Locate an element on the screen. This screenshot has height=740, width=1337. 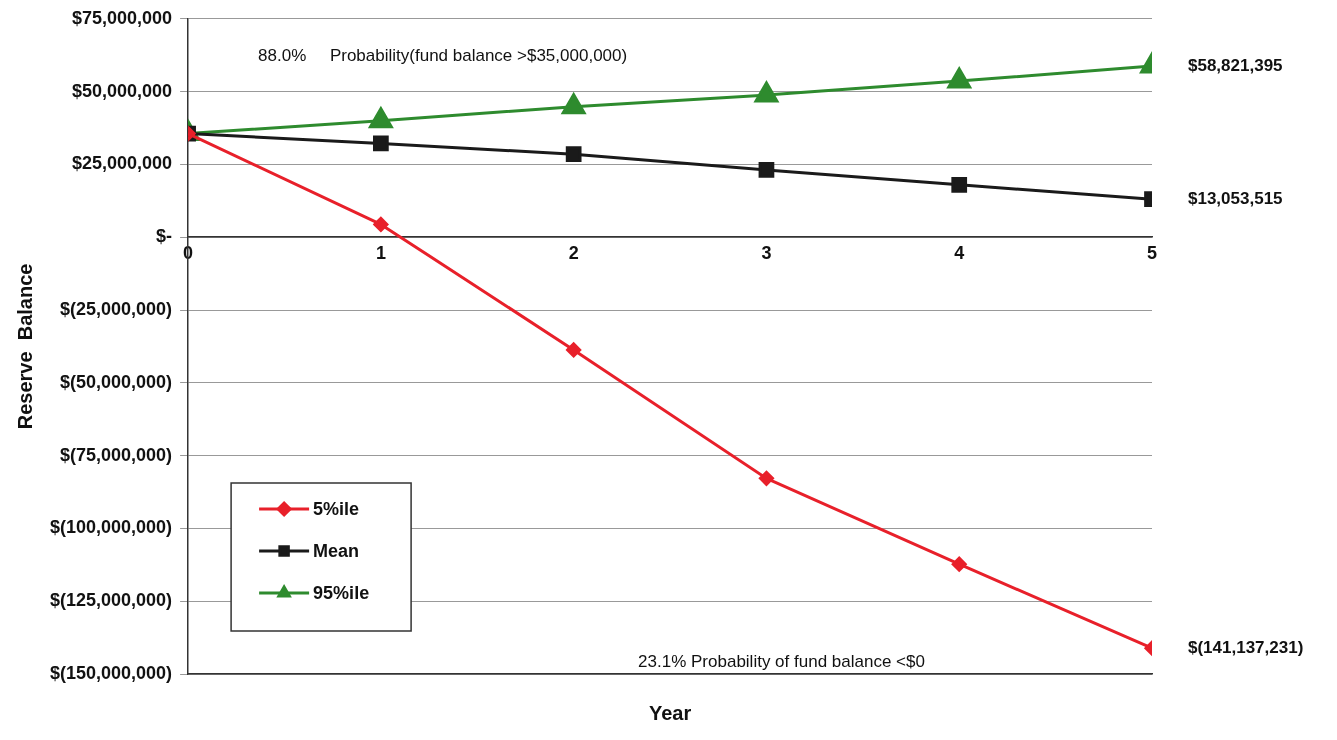
y-tick-label: $(150,000,000) is located at coordinates (111, 672).